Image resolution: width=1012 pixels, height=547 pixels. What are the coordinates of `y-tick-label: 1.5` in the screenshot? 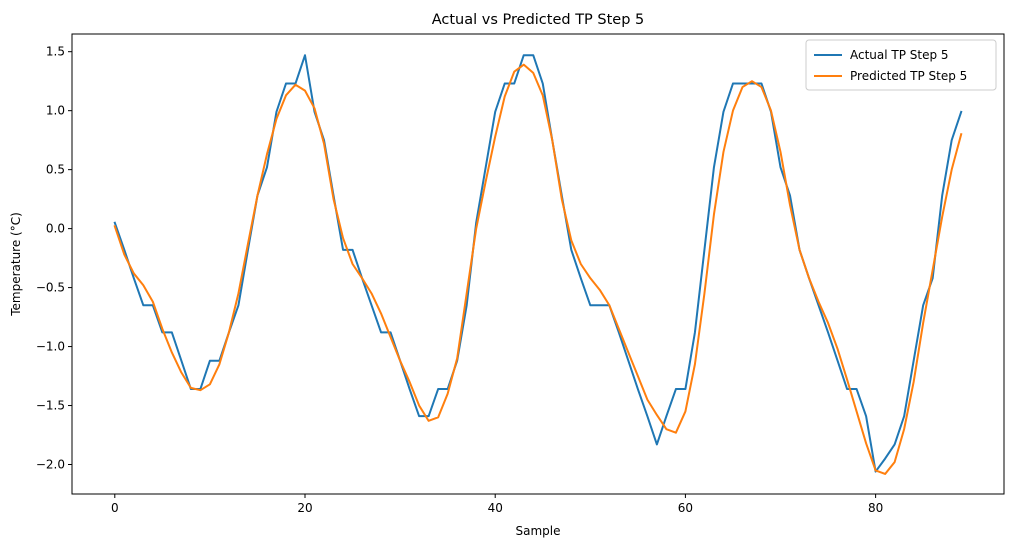 It's located at (55, 52).